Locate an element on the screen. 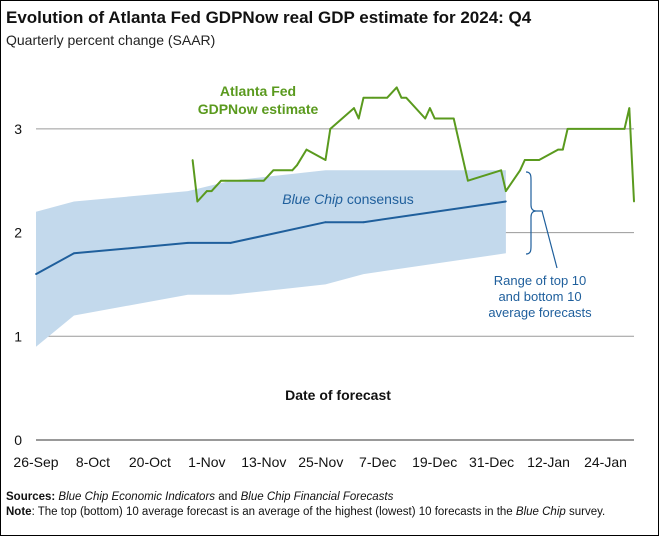 The image size is (659, 536). y-tick-labels: 0 1 2 3 is located at coordinates (18, 284).